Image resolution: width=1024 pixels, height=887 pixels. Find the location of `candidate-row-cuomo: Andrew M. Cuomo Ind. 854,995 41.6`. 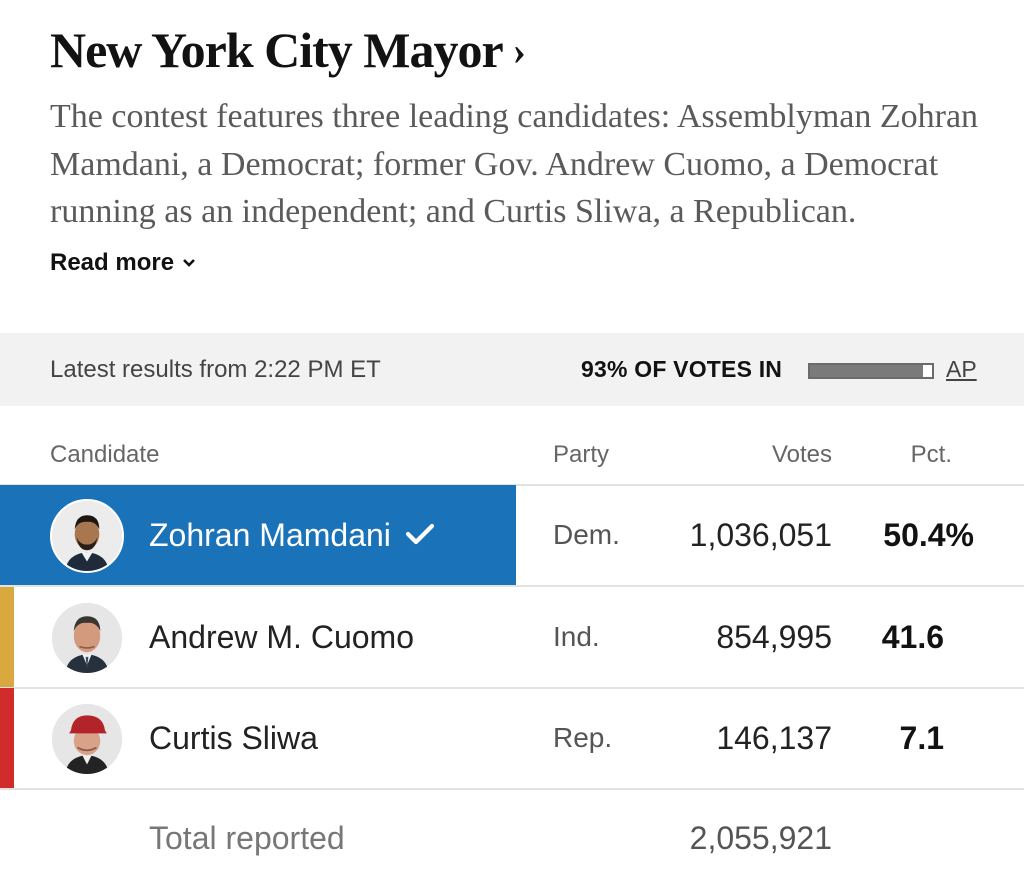

candidate-row-cuomo: Andrew M. Cuomo Ind. 854,995 41.6 is located at coordinates (512, 638).